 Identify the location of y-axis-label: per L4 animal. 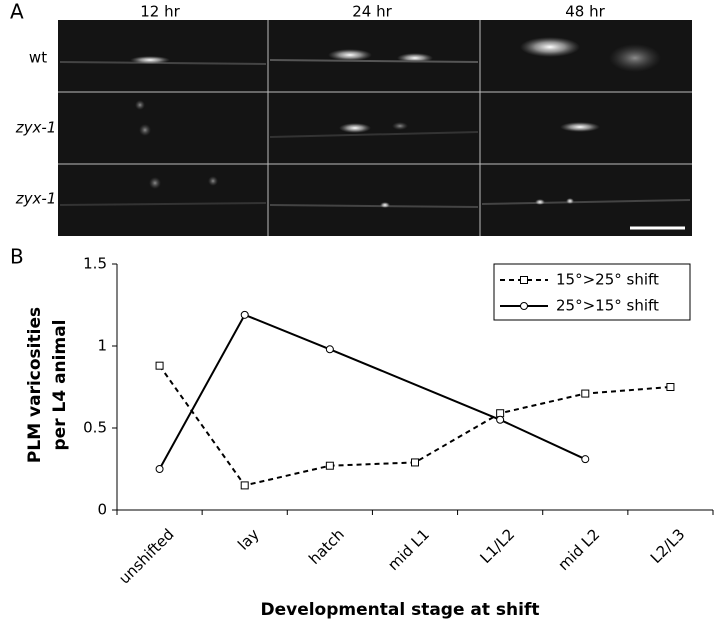
(60, 385).